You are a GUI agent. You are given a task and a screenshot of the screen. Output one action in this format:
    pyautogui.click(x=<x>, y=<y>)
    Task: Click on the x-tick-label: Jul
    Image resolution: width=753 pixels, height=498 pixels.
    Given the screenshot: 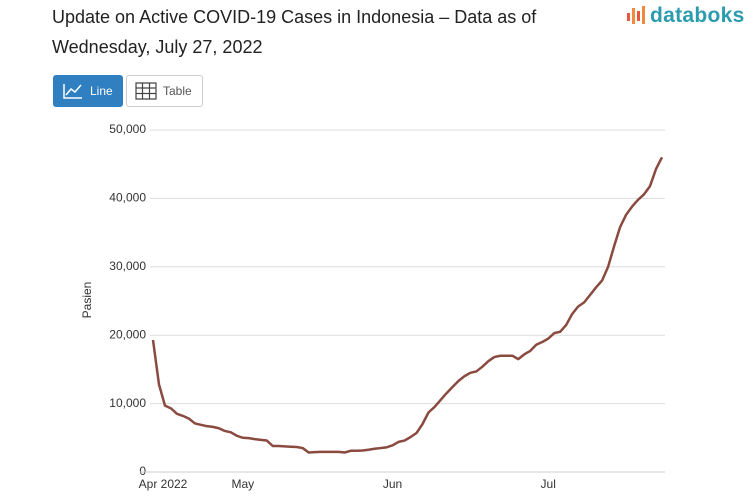 What is the action you would take?
    pyautogui.click(x=548, y=484)
    